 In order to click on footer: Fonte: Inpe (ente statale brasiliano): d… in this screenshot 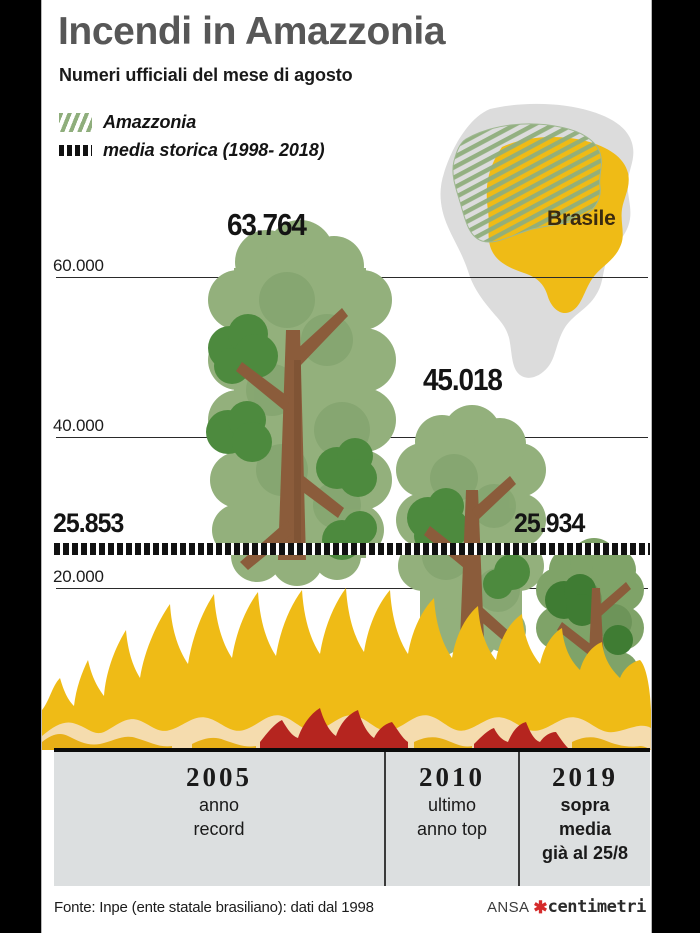, I will do `click(352, 907)`.